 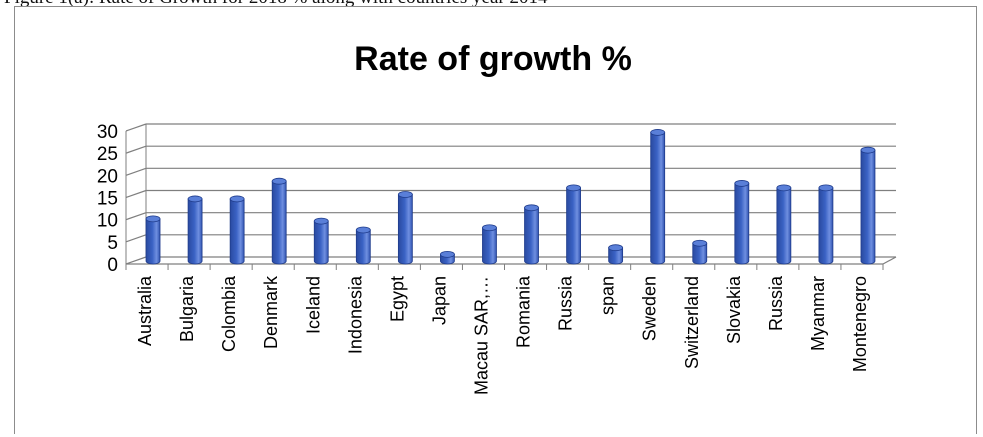 I want to click on x-category-label: Myanmar, so click(x=818, y=313).